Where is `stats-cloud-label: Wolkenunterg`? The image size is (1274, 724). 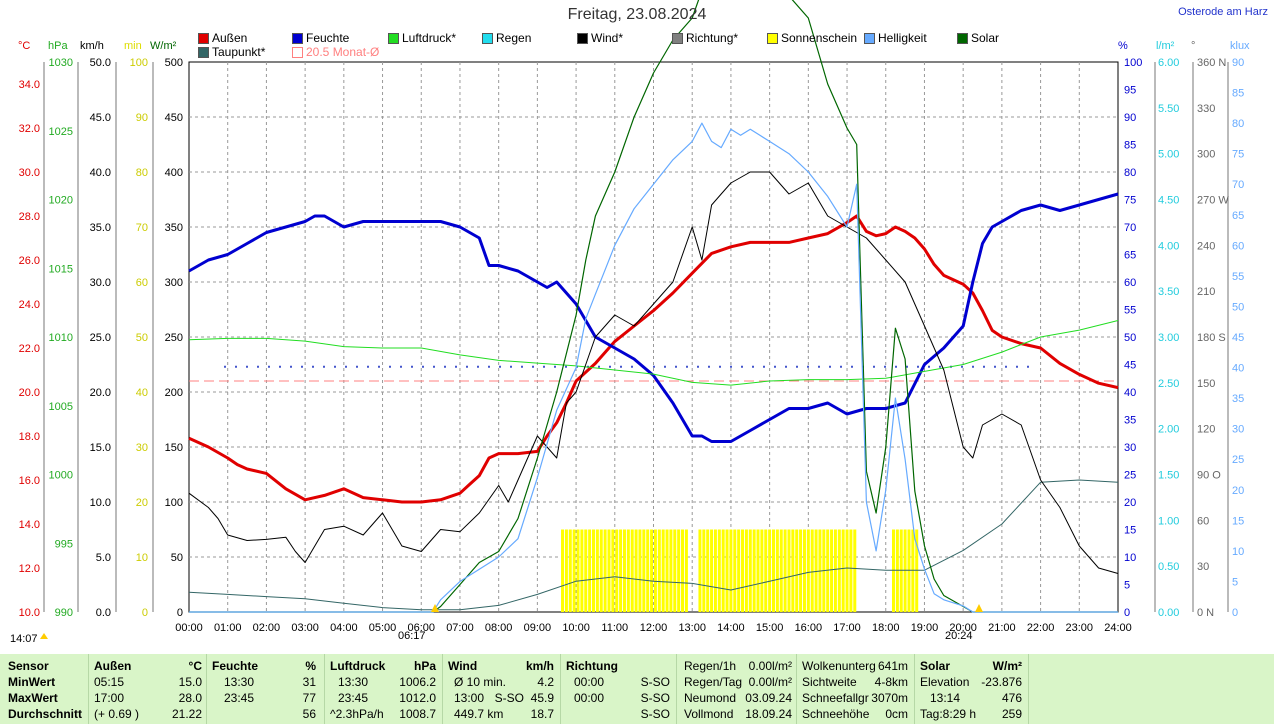
stats-cloud-label: Wolkenunterg is located at coordinates (839, 666).